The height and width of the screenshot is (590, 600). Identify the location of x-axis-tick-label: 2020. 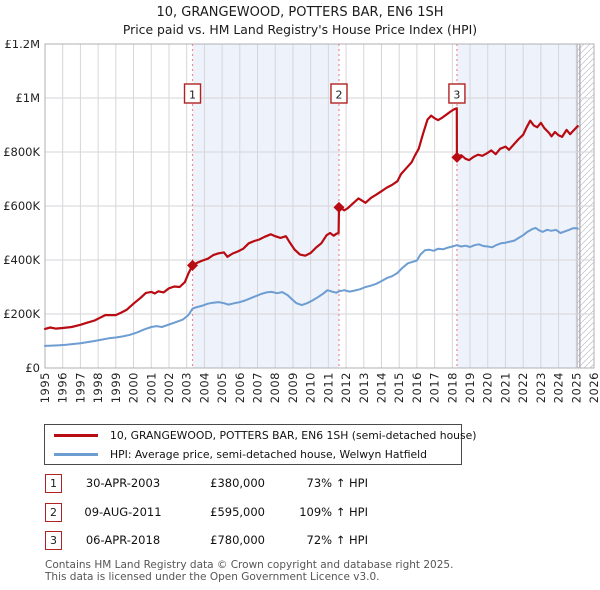
(488, 387).